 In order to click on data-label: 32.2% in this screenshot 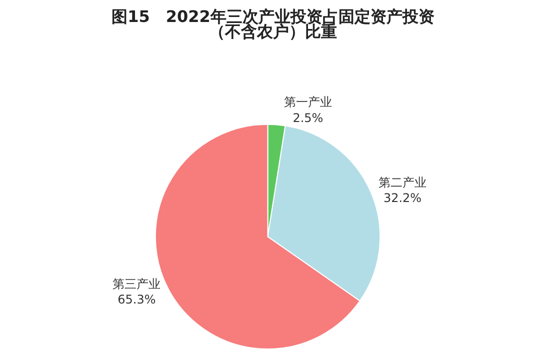, I will do `click(402, 198)`.